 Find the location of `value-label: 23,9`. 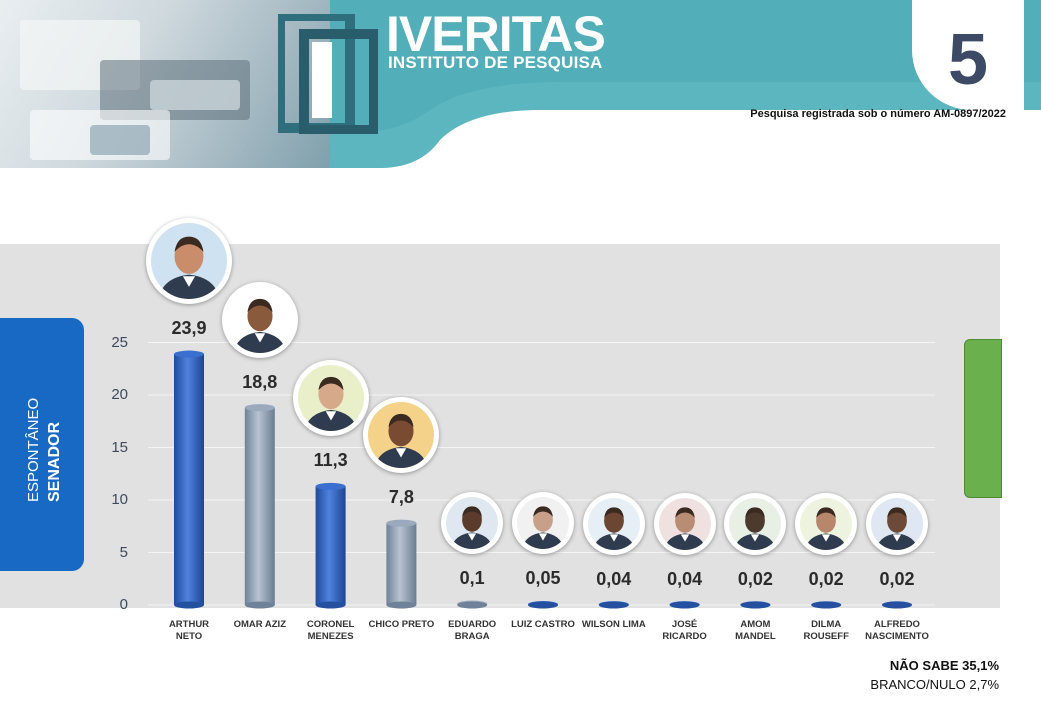

value-label: 23,9 is located at coordinates (189, 328).